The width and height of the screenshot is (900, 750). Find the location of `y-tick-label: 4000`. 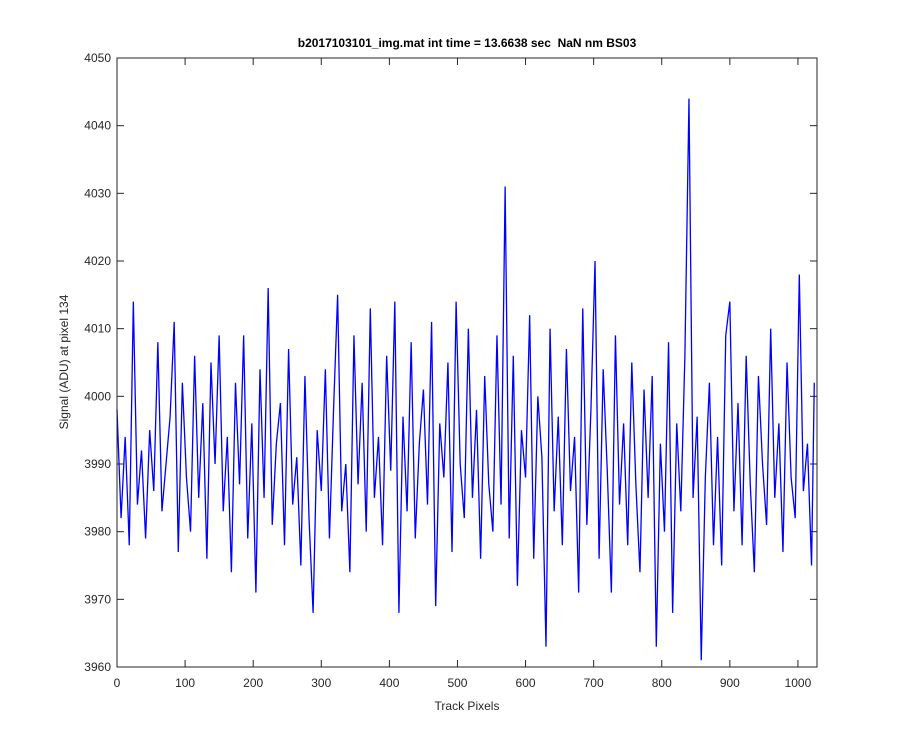

y-tick-label: 4000 is located at coordinates (97, 396).